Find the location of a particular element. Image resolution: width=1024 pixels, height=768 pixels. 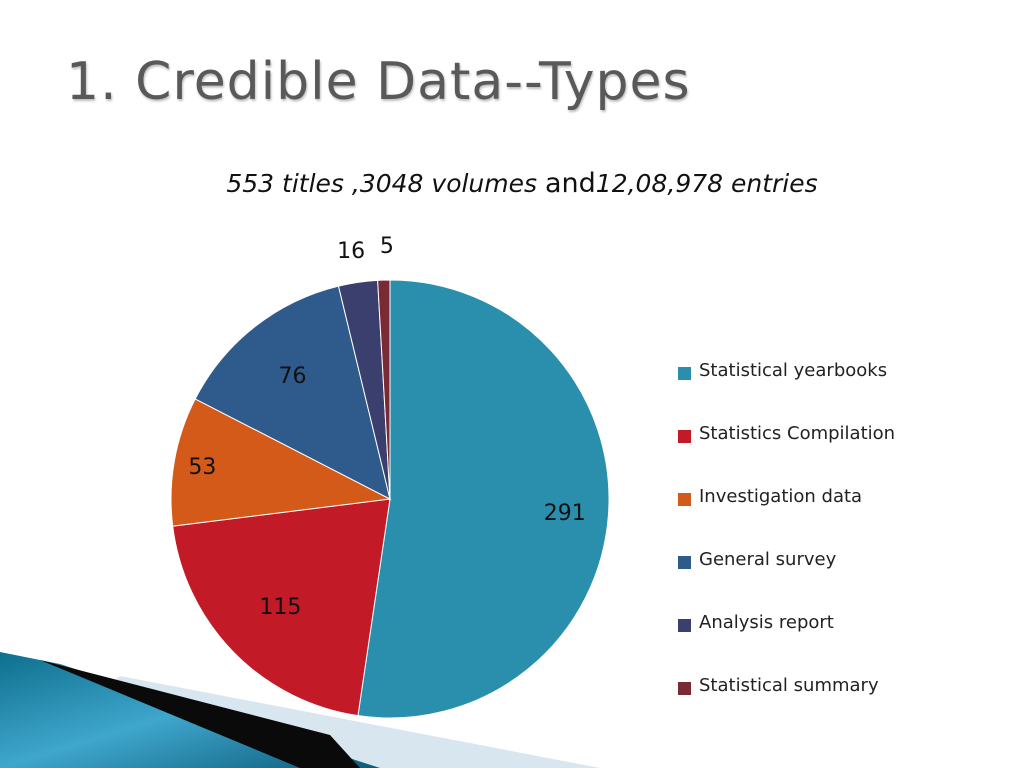

data-label-general-survey: 76 is located at coordinates (292, 376).